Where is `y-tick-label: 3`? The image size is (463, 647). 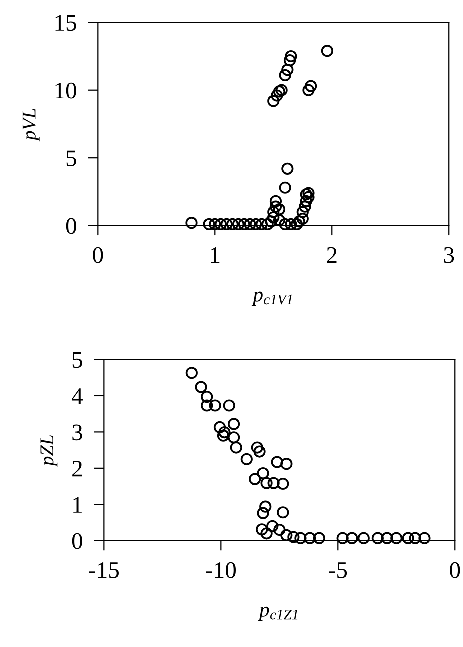
y-tick-label: 3 is located at coordinates (77, 432).